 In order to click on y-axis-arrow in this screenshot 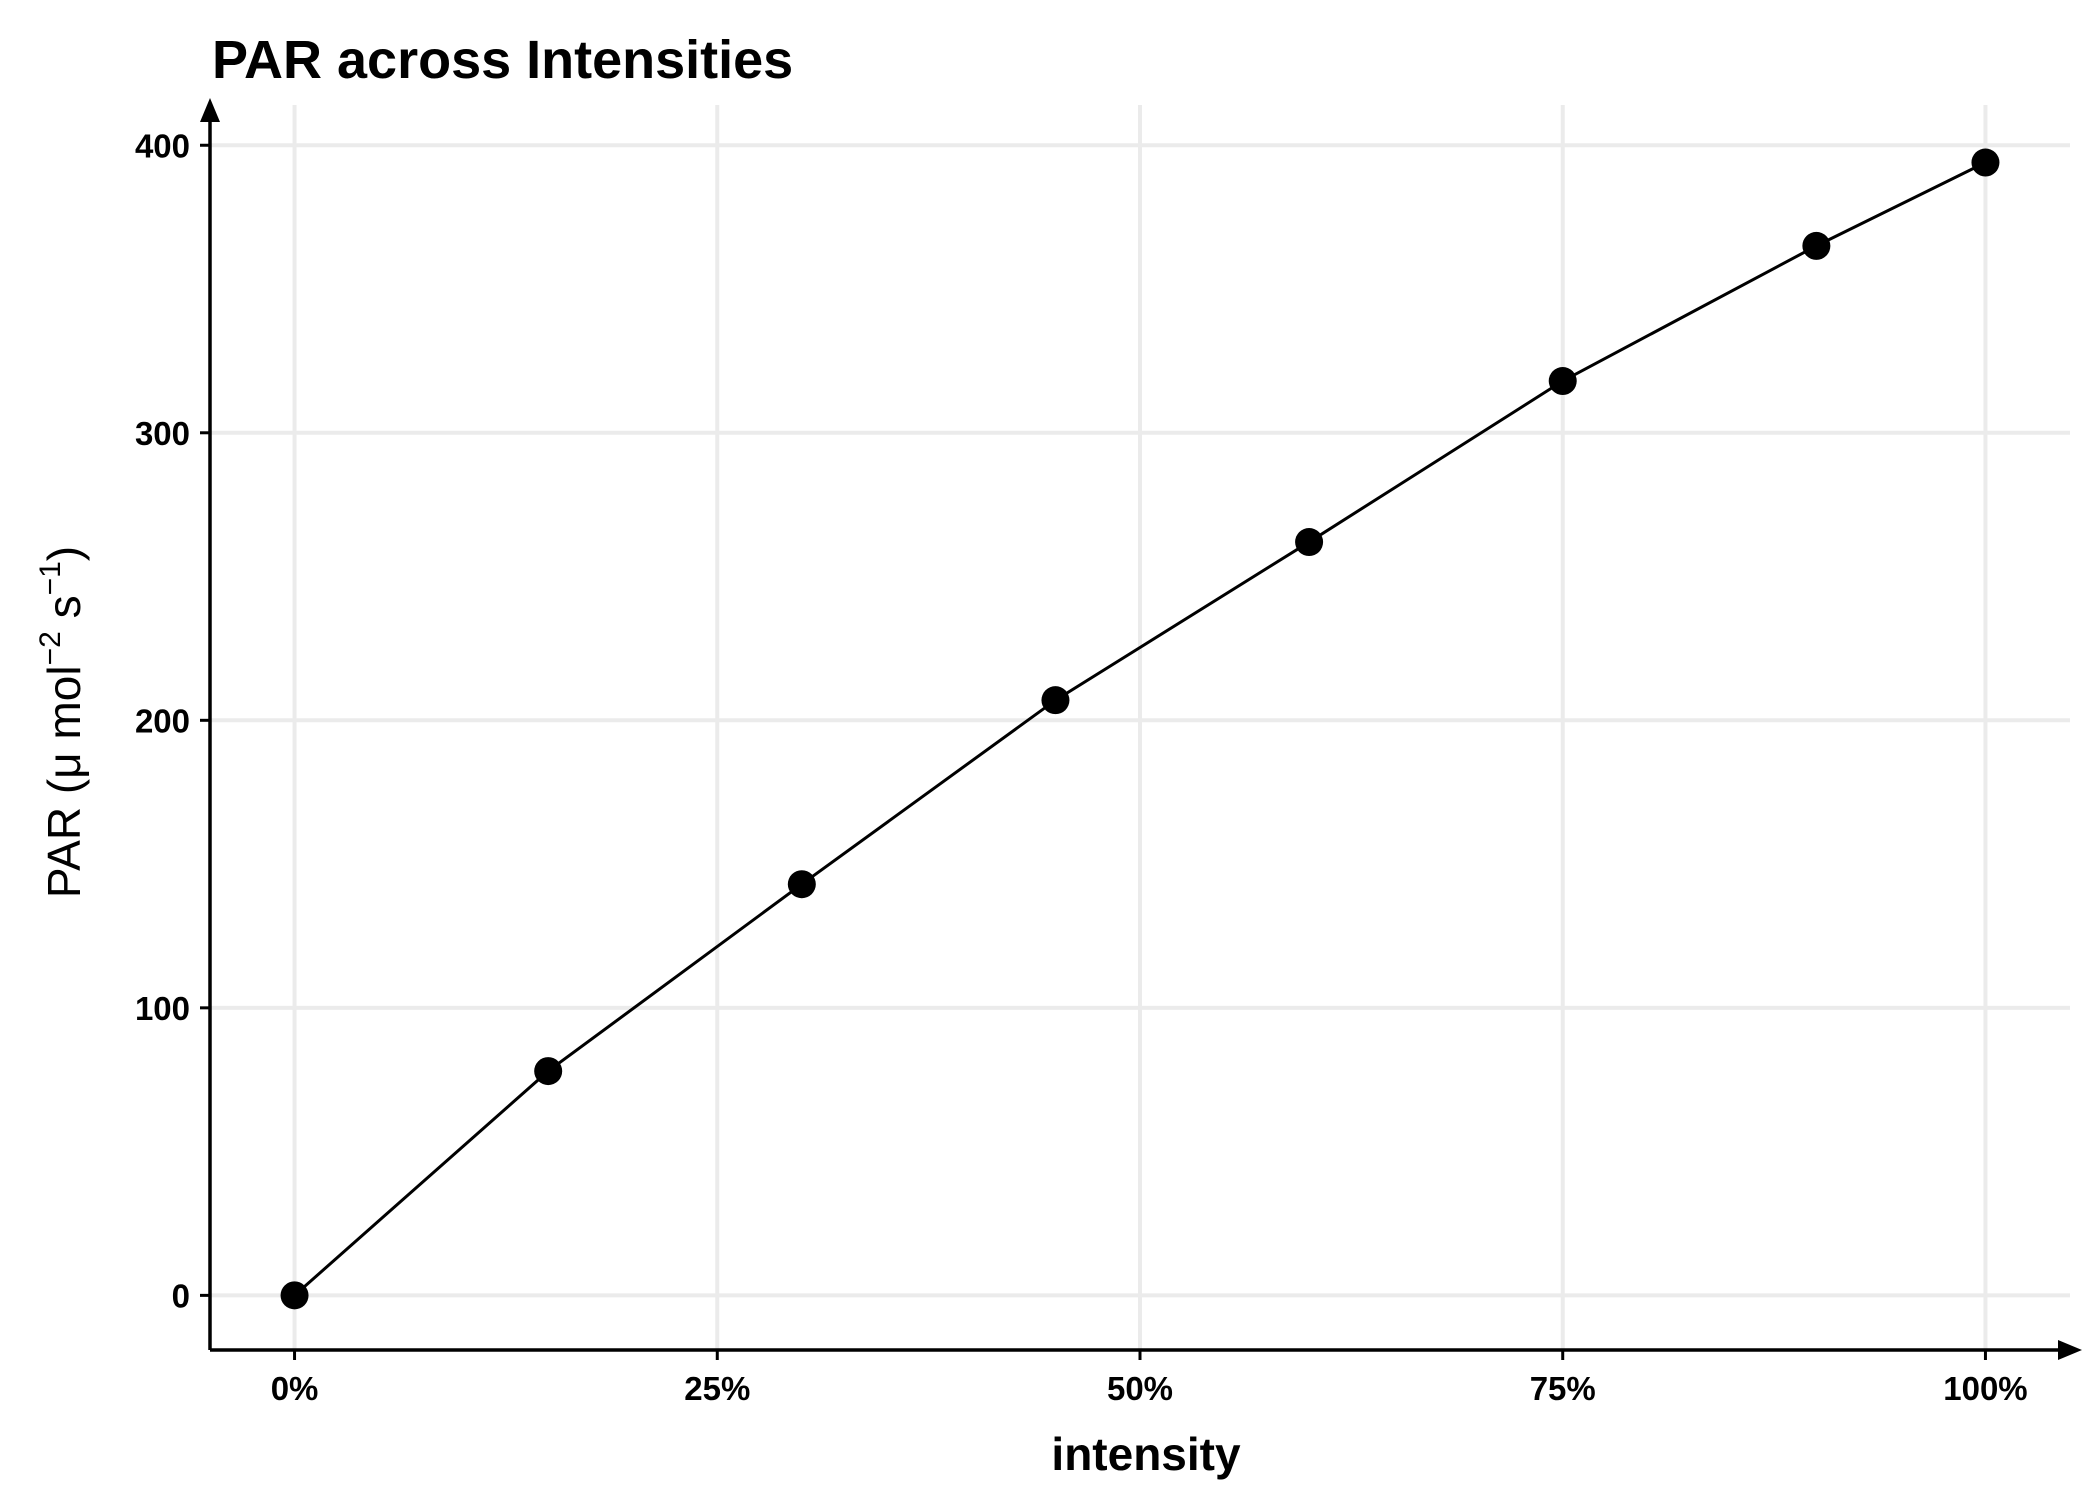, I will do `click(210, 110)`.